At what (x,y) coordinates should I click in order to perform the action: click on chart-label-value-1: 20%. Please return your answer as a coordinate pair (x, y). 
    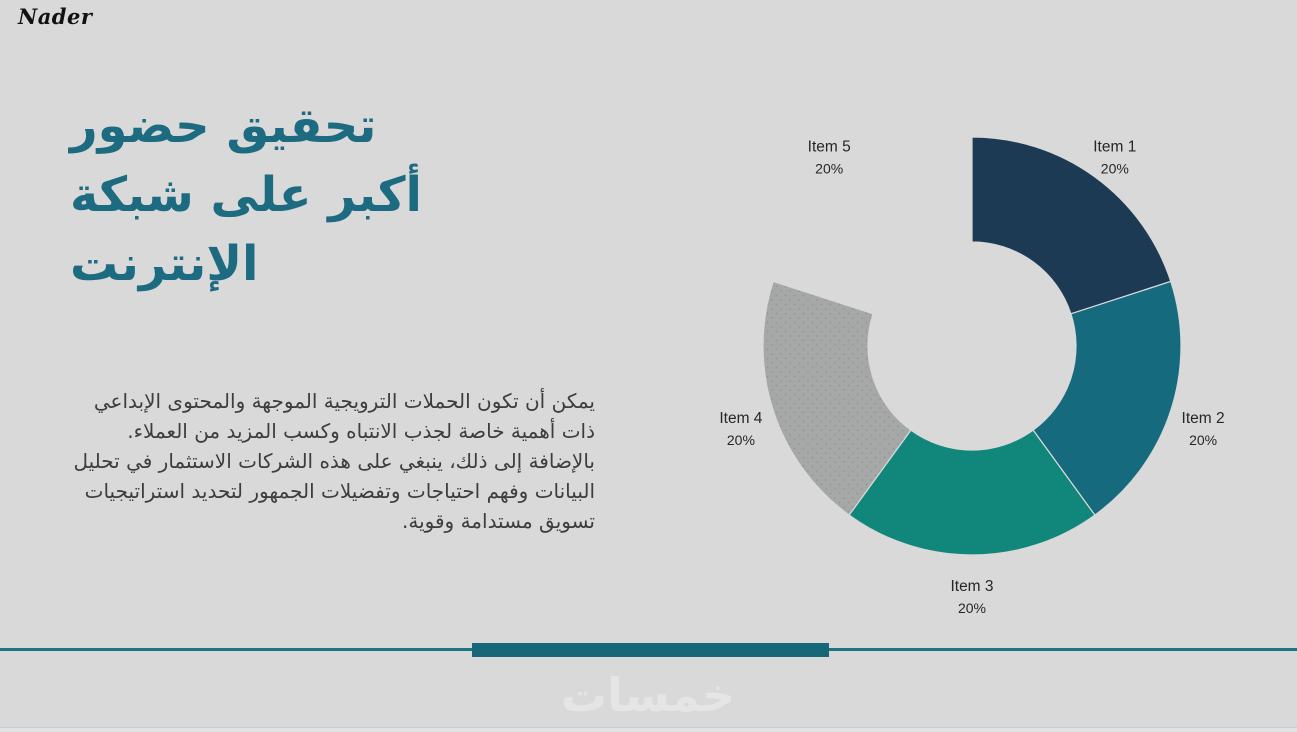
    Looking at the image, I should click on (1115, 168).